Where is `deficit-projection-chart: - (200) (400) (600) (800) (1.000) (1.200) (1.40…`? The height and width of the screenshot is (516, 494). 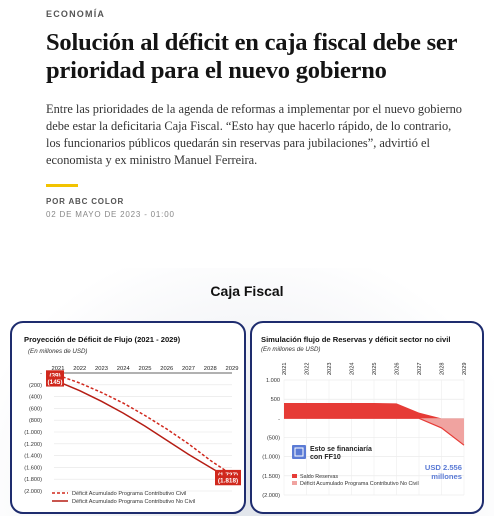 deficit-projection-chart: - (200) (400) (600) (800) (1.000) (1.200) (1.40… is located at coordinates (132, 435).